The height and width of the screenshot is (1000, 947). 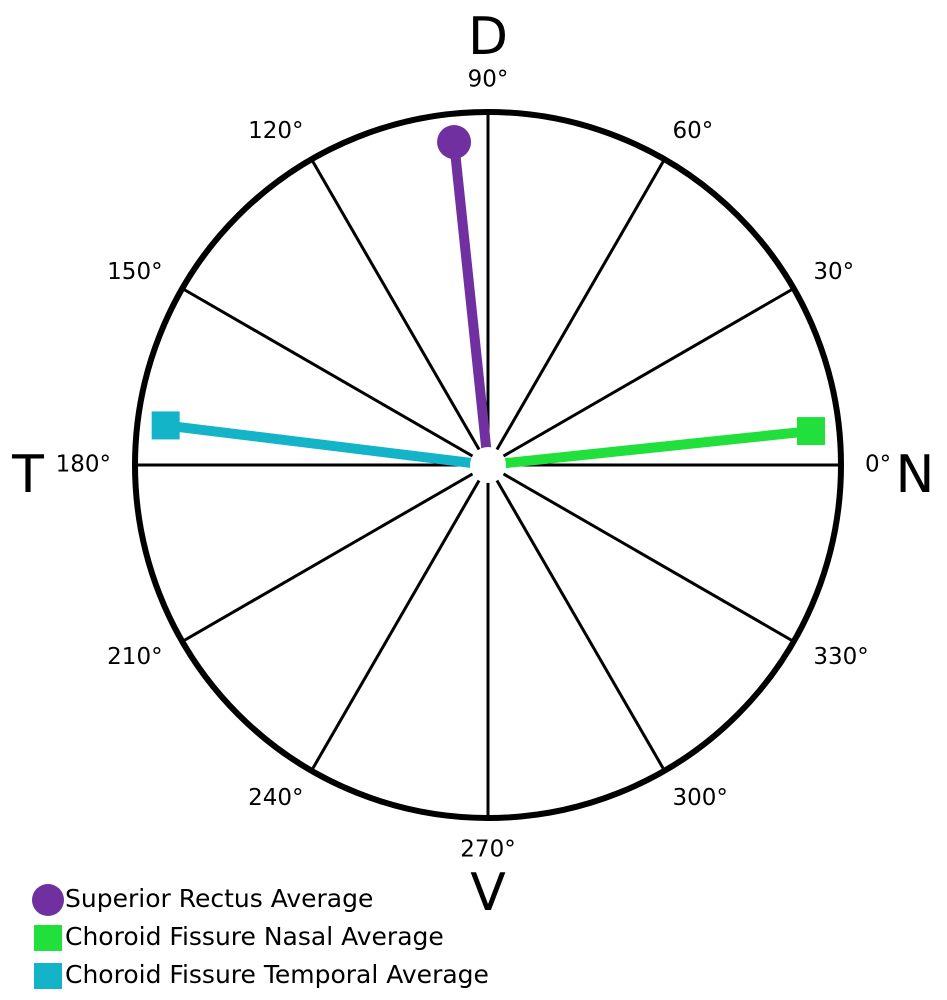 I want to click on legend-label: Superior Rectus Average, so click(x=219, y=898).